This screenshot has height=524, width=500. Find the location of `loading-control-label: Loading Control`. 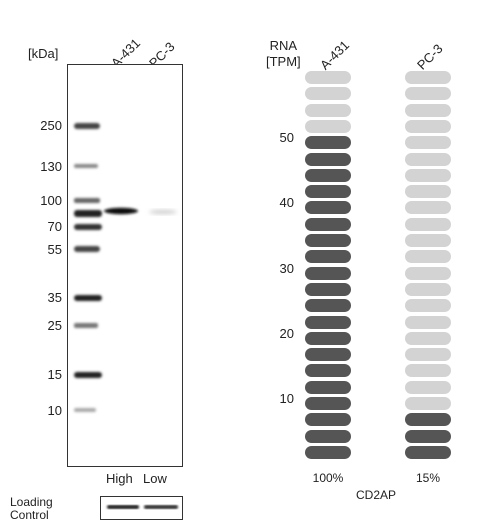

loading-control-label: Loading Control is located at coordinates (31, 509).